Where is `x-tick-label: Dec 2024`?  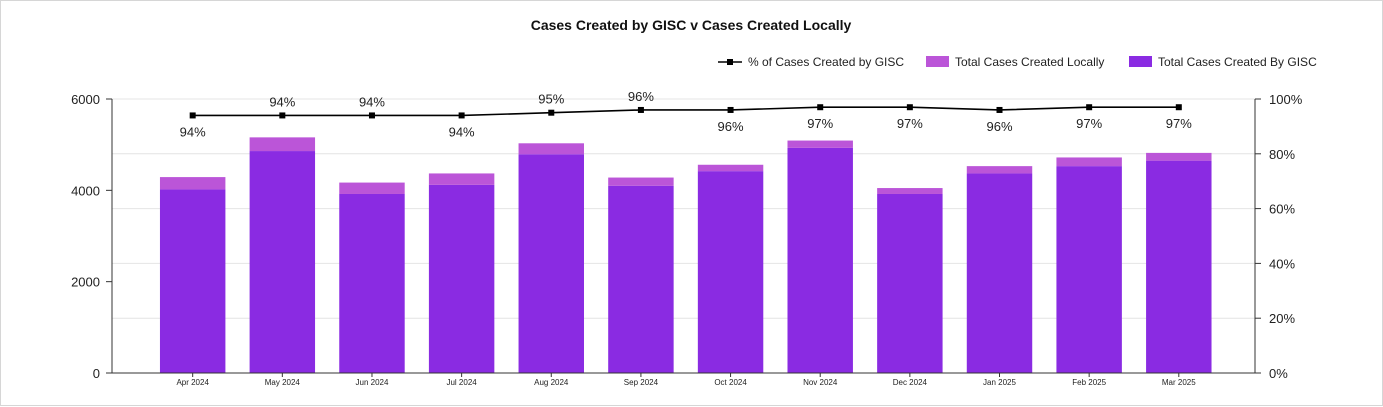 x-tick-label: Dec 2024 is located at coordinates (910, 382).